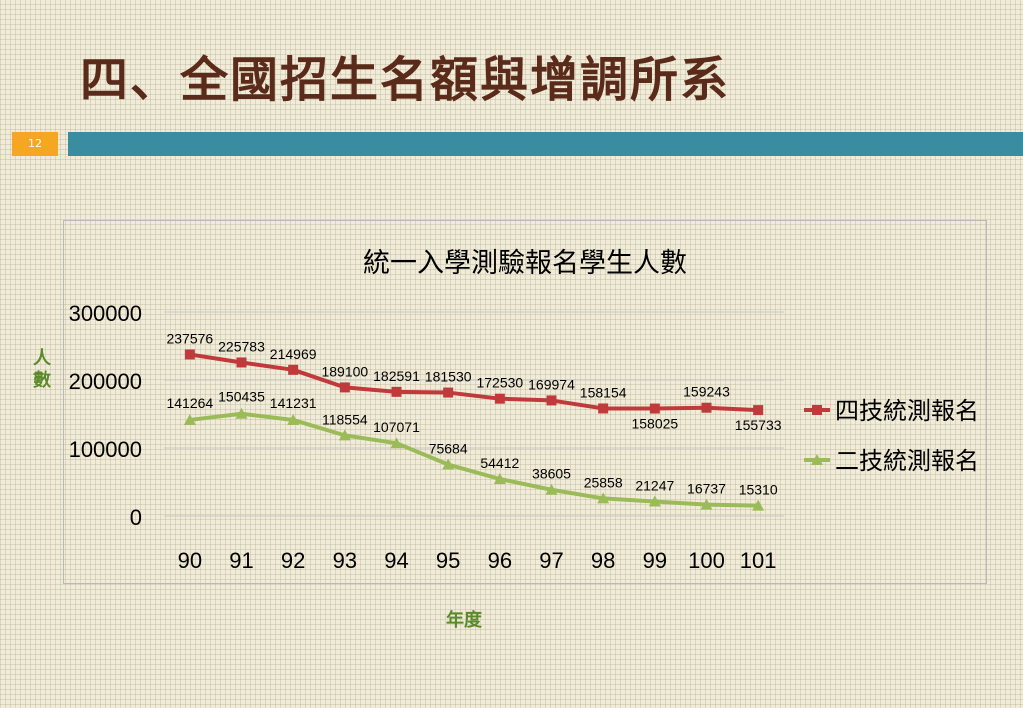 The height and width of the screenshot is (708, 1023). I want to click on data-label: 141264, so click(189, 403).